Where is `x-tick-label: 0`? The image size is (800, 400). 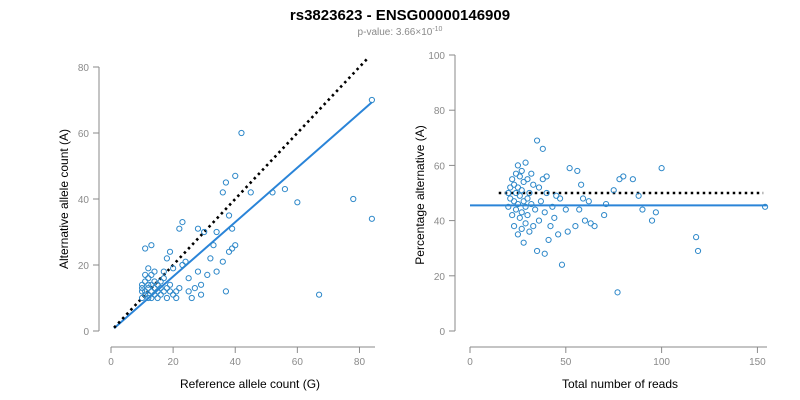
x-tick-label: 0 is located at coordinates (111, 362).